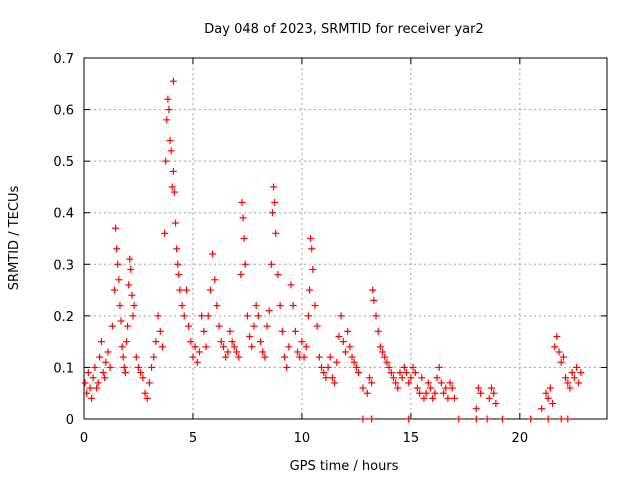 The width and height of the screenshot is (640, 480). What do you see at coordinates (63, 111) in the screenshot?
I see `y-tick-label: 0.6` at bounding box center [63, 111].